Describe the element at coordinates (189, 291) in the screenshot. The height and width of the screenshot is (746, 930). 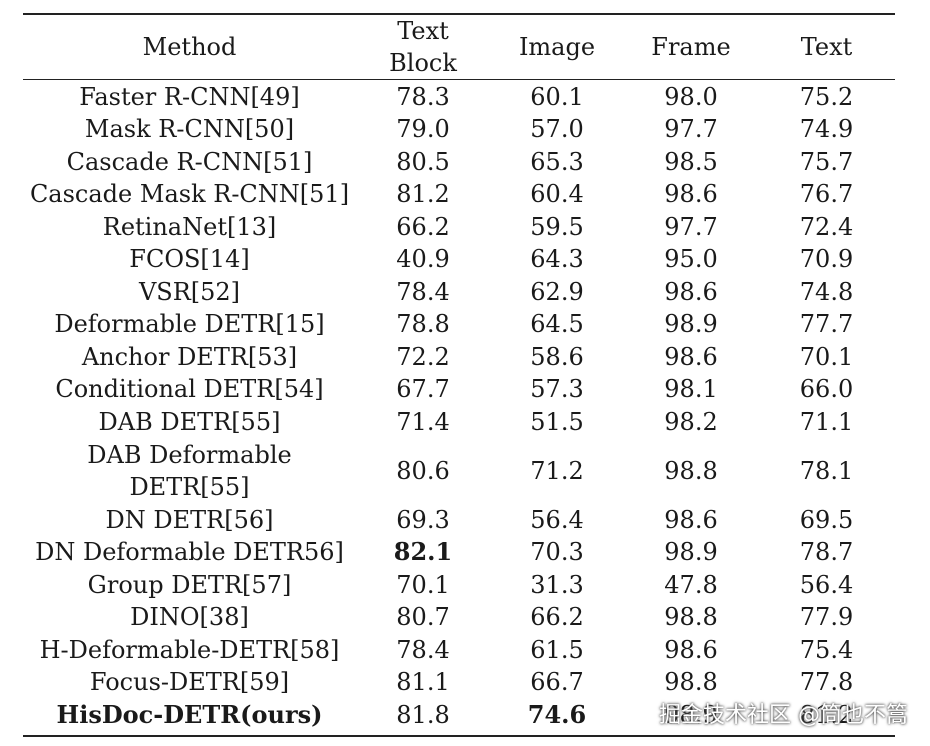
I see `method-label: VSR[52]` at that location.